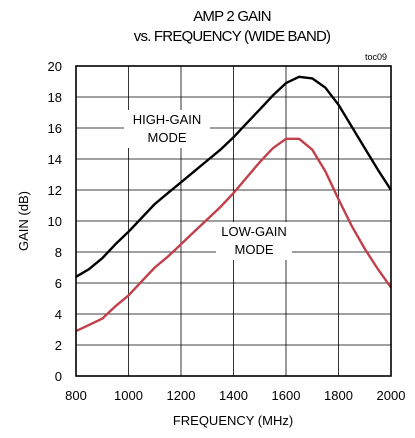 Image resolution: width=415 pixels, height=438 pixels. I want to click on x-tick-label: 2000, so click(391, 395).